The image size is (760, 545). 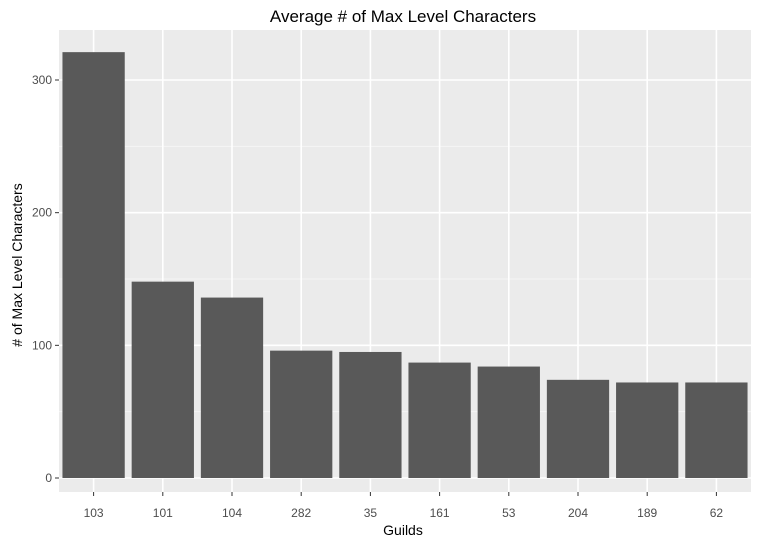 What do you see at coordinates (578, 513) in the screenshot?
I see `x-tick-label: 204` at bounding box center [578, 513].